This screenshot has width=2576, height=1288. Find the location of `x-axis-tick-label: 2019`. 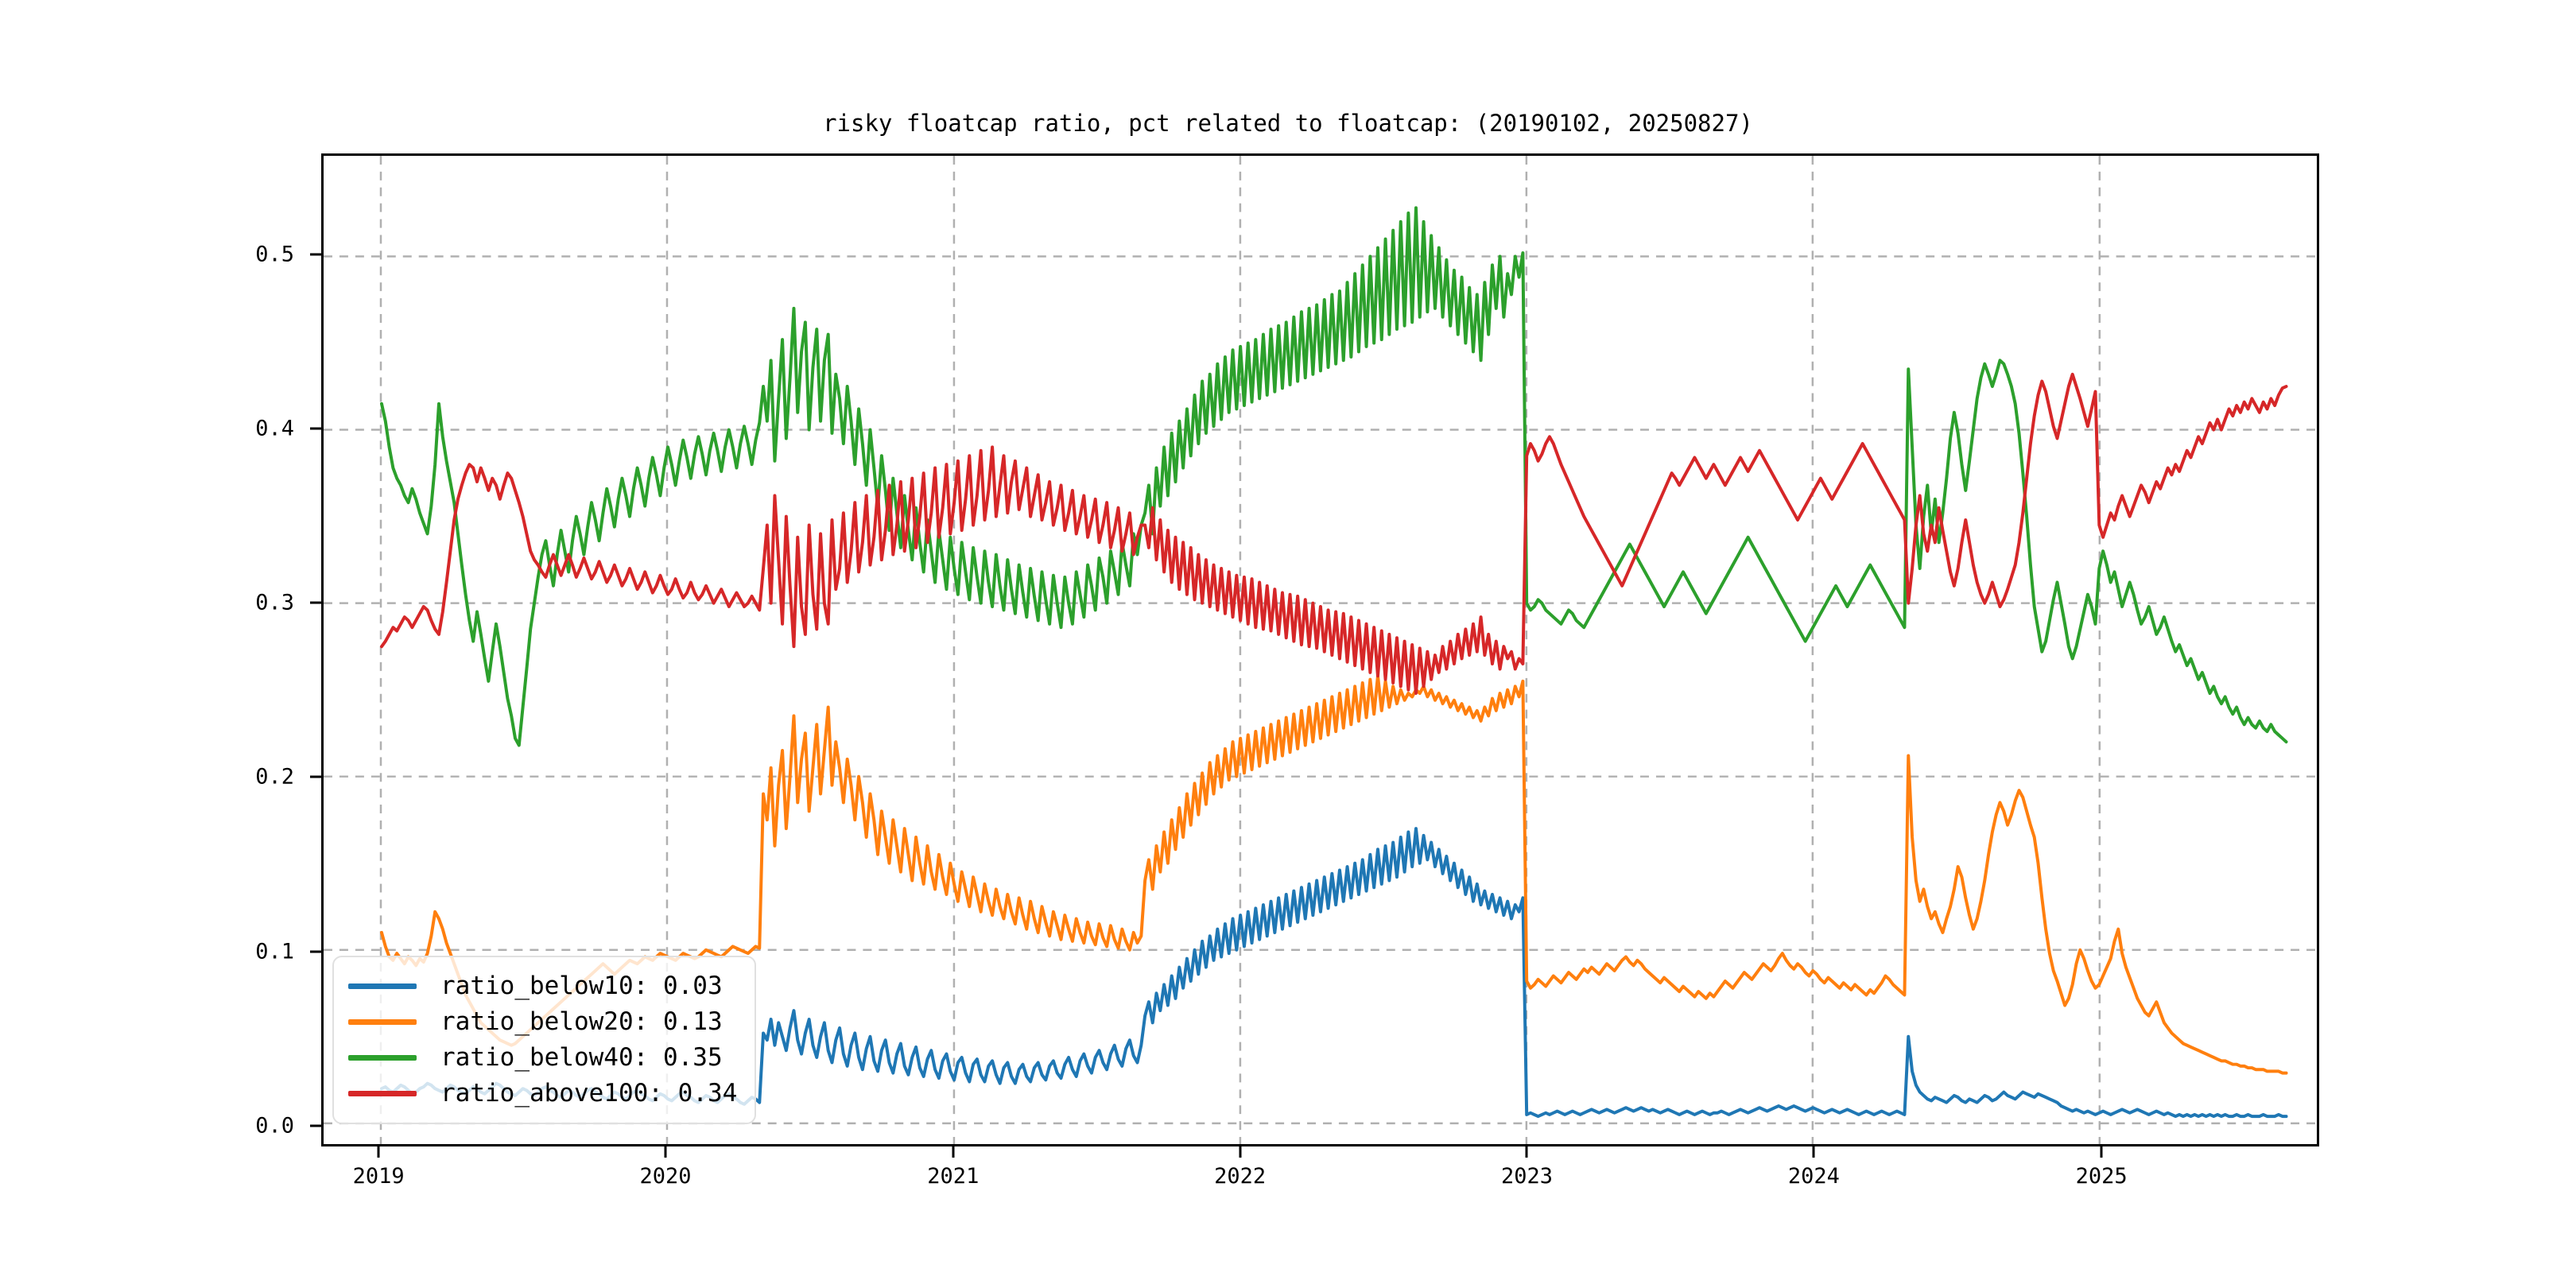

x-axis-tick-label: 2019 is located at coordinates (378, 1176).